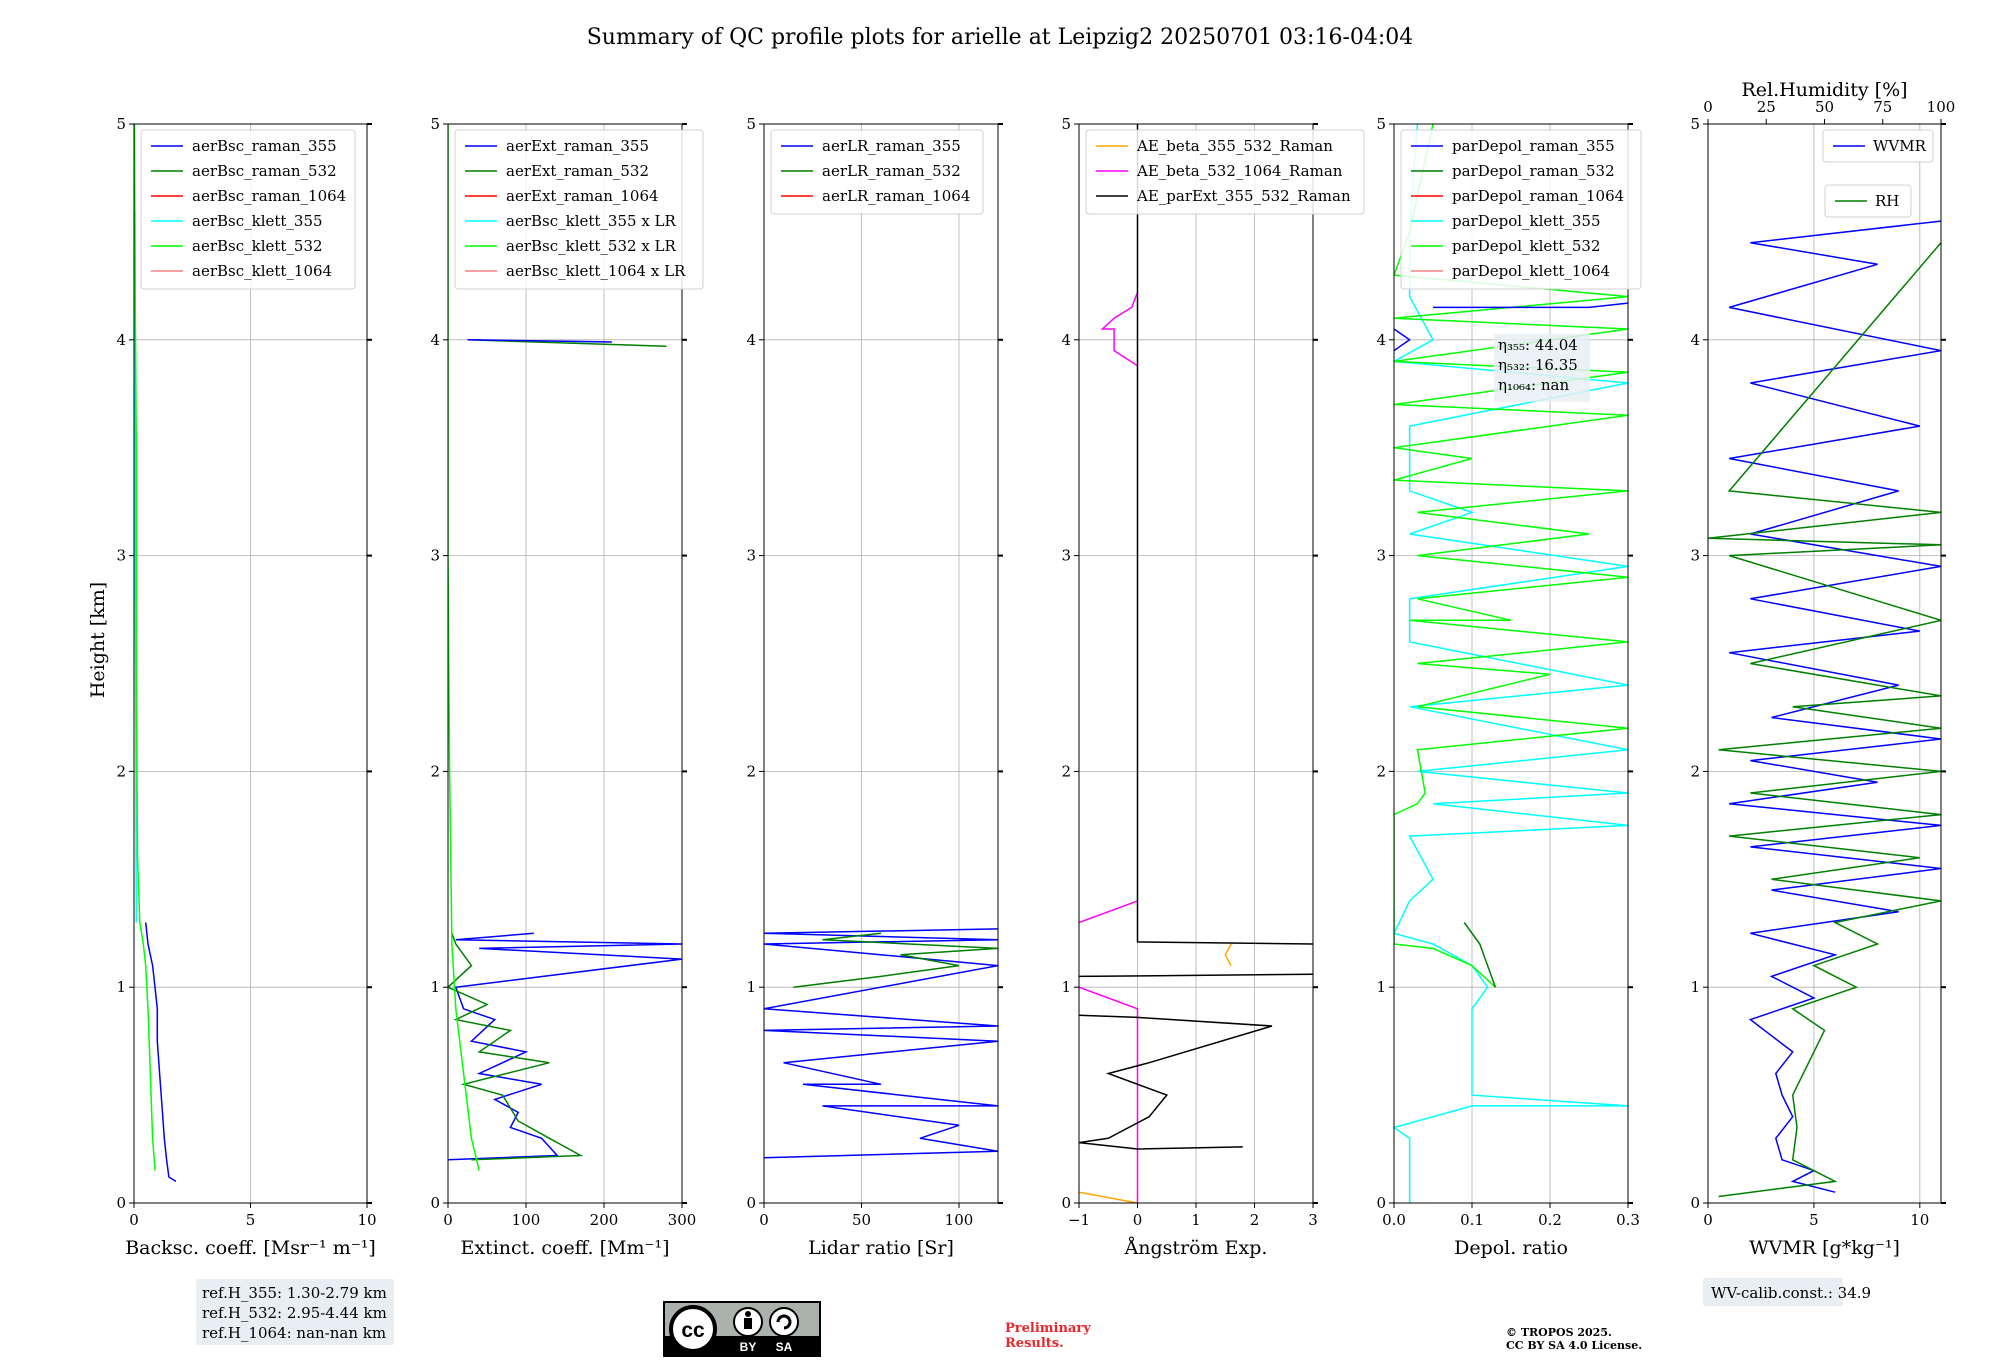  I want to click on ref-height-box-bg, so click(295, 1312).